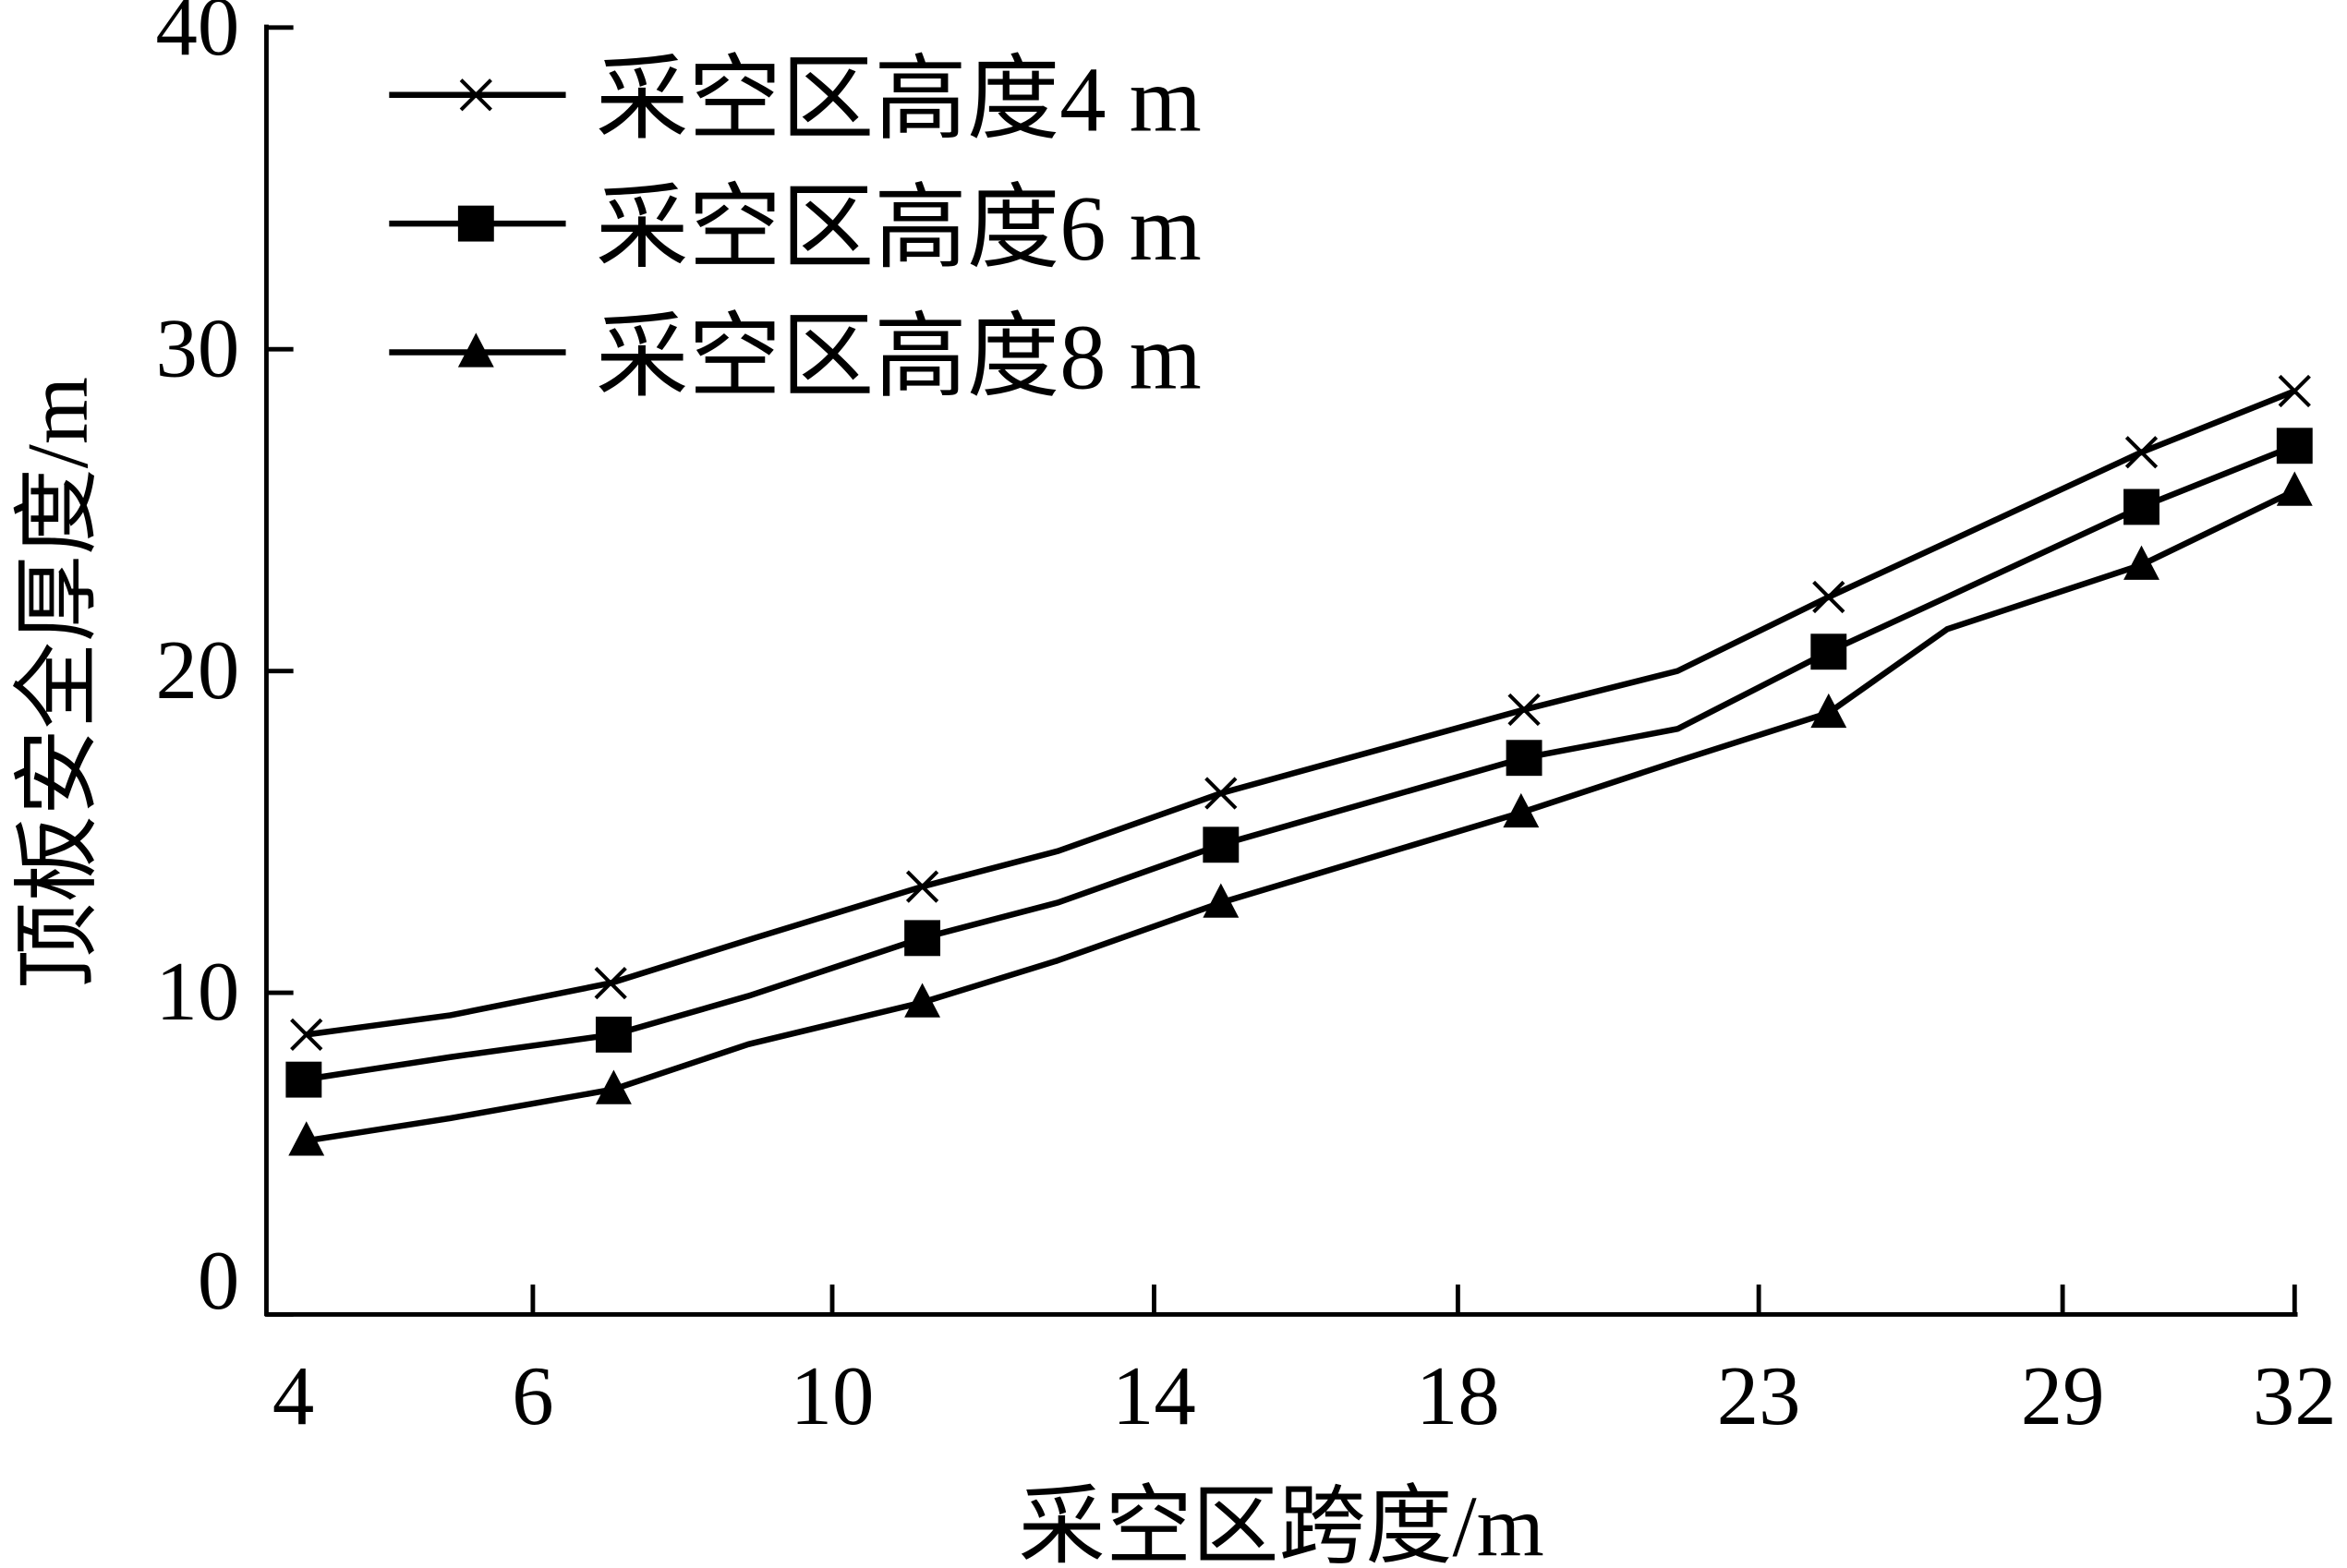 Image resolution: width=2347 pixels, height=1568 pixels. What do you see at coordinates (1458, 1395) in the screenshot?
I see `x-tick-label: 18` at bounding box center [1458, 1395].